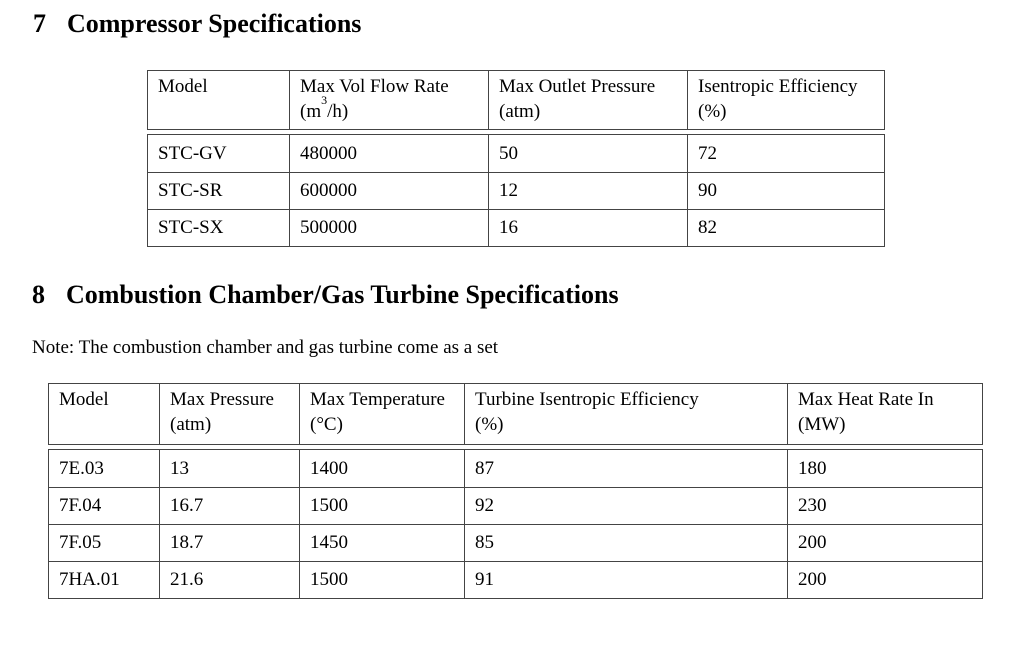 Image resolution: width=1024 pixels, height=648 pixels. What do you see at coordinates (218, 227) in the screenshot?
I see `table-cell: STC-SX` at bounding box center [218, 227].